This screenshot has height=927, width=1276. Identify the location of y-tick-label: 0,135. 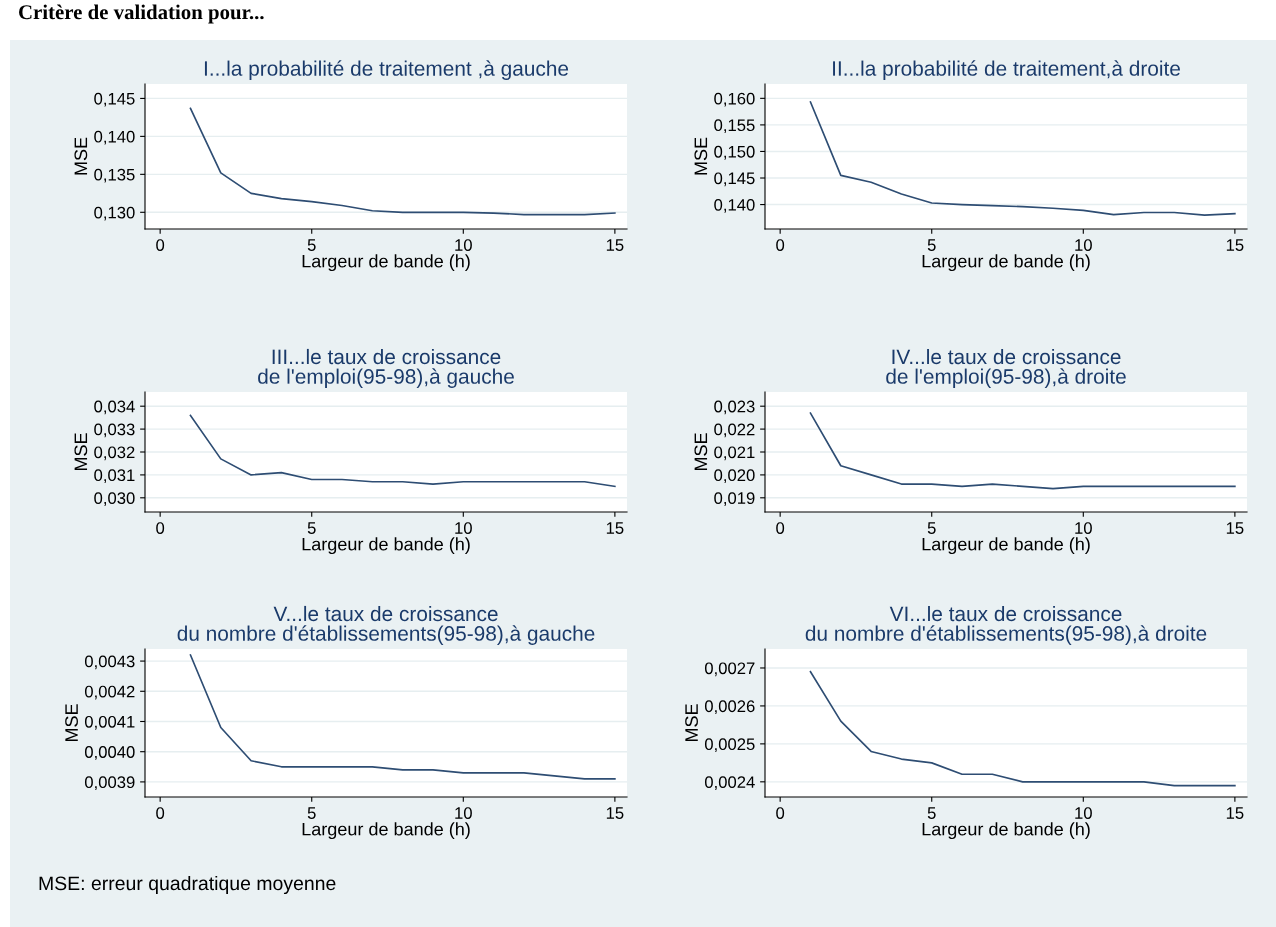
(114, 175).